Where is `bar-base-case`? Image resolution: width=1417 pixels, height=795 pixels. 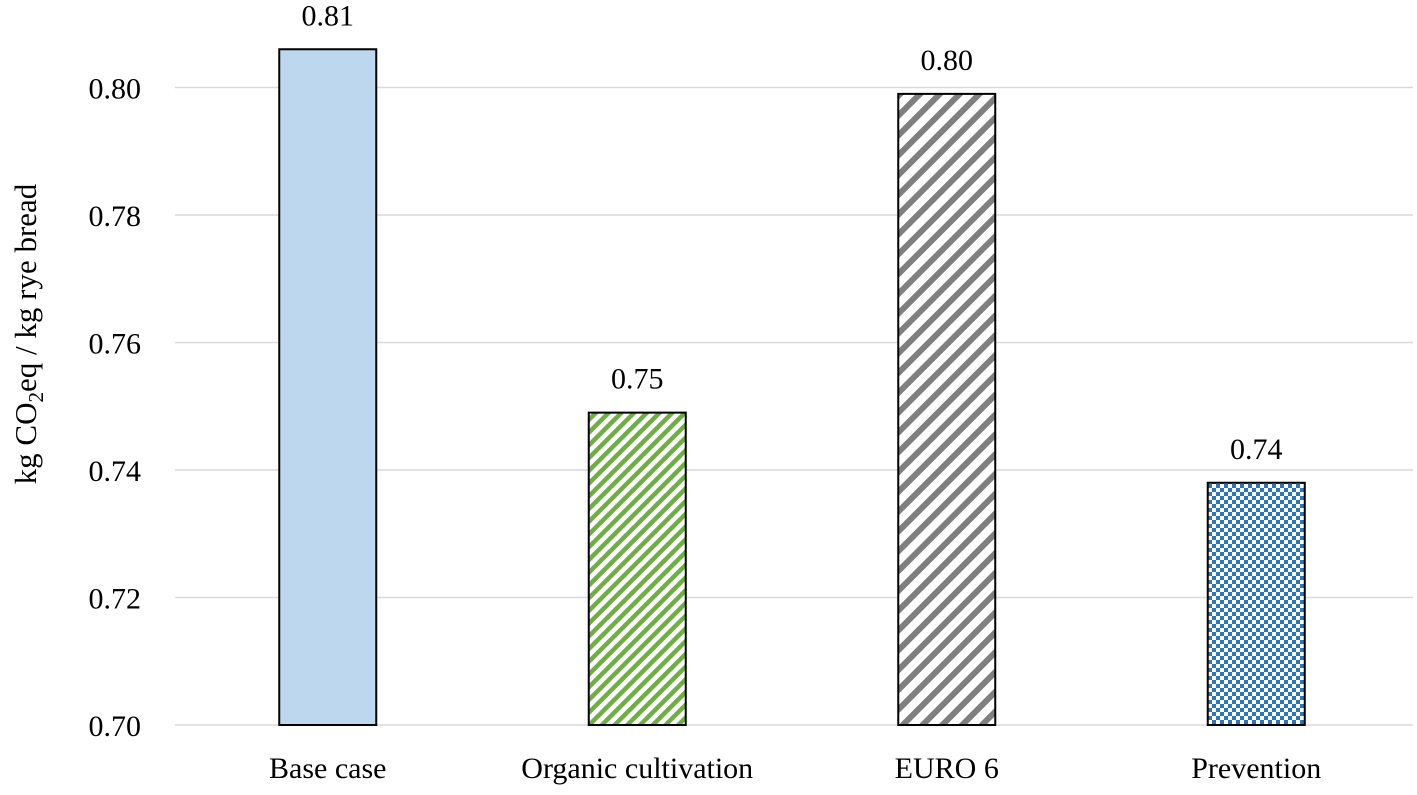 bar-base-case is located at coordinates (328, 387).